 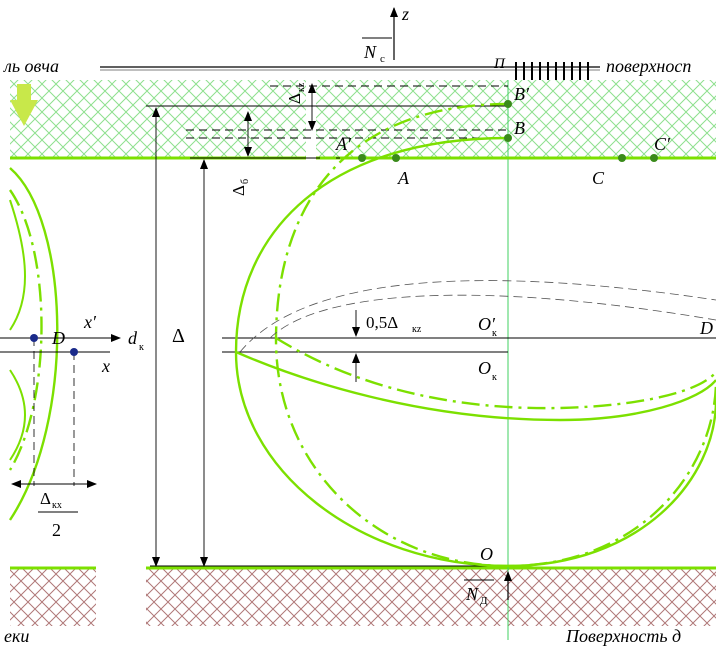 I want to click on label-force-top-sub: с, so click(x=382, y=59).